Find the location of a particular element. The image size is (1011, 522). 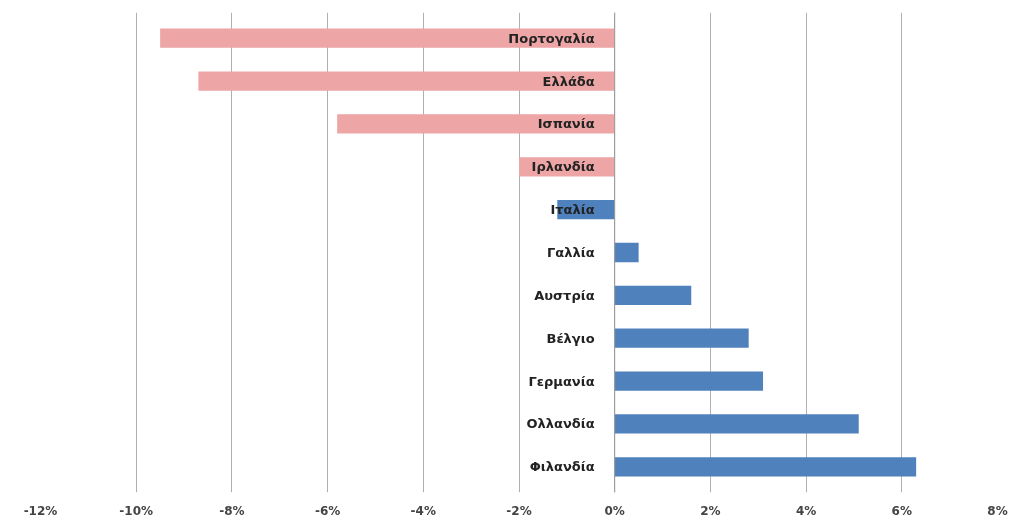

y-tick-label: Ιρλανδία is located at coordinates (563, 167).